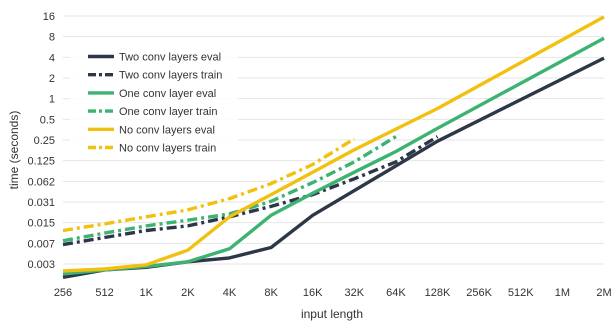 The image size is (616, 323). I want to click on y-tick-label: 0.003, so click(41, 265).